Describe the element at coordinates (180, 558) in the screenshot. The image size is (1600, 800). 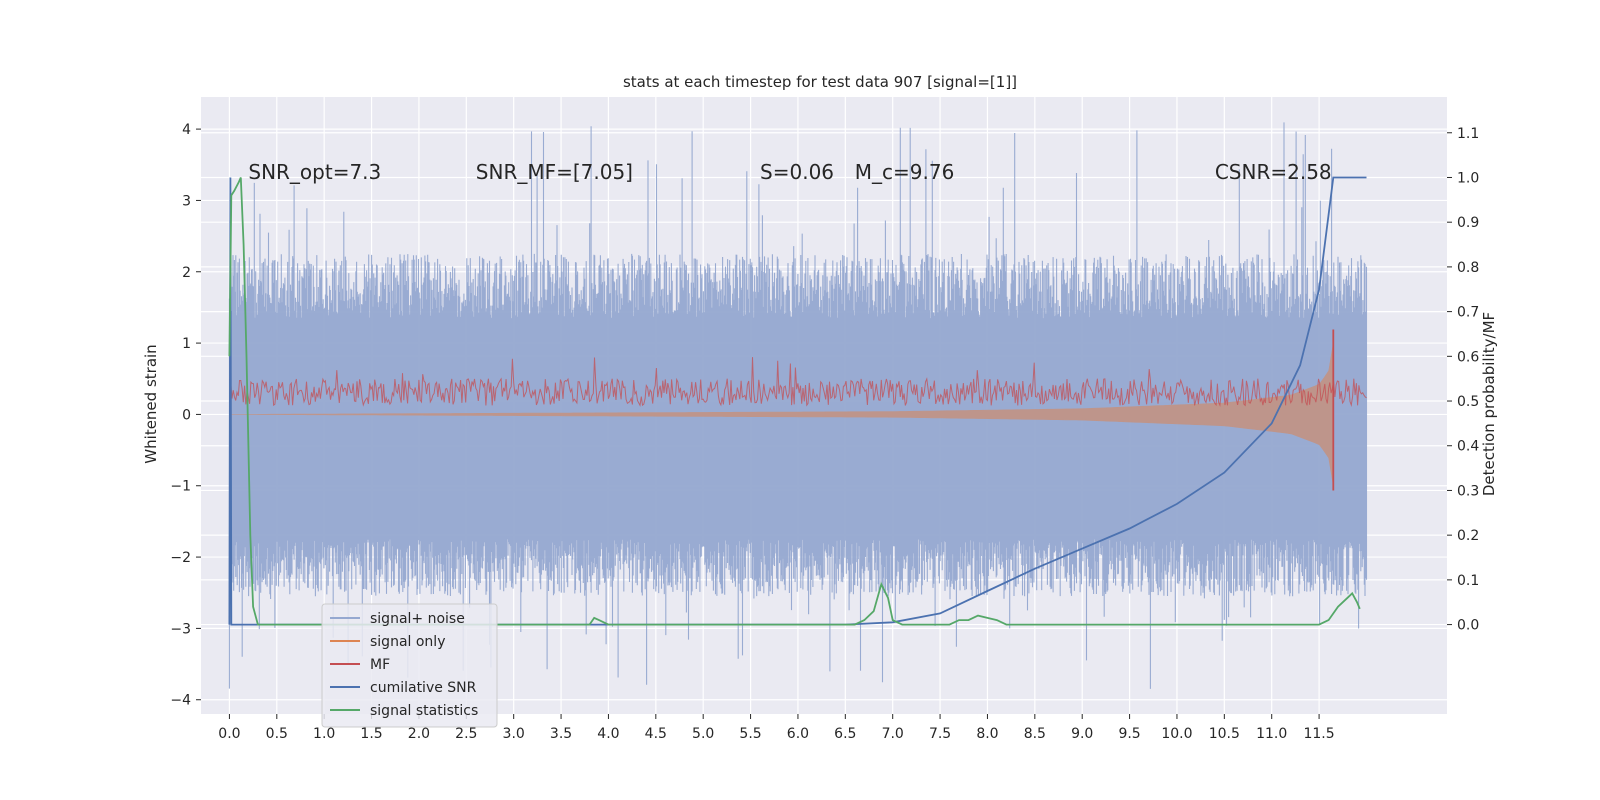
I see `y-tick-label-left: −2` at that location.